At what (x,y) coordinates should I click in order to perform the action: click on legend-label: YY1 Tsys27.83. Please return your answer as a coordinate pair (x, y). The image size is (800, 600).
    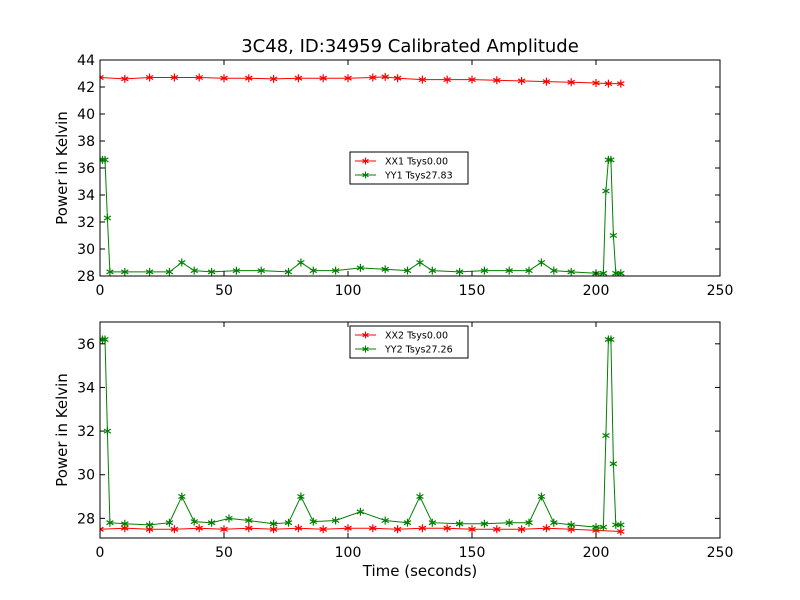
    Looking at the image, I should click on (418, 176).